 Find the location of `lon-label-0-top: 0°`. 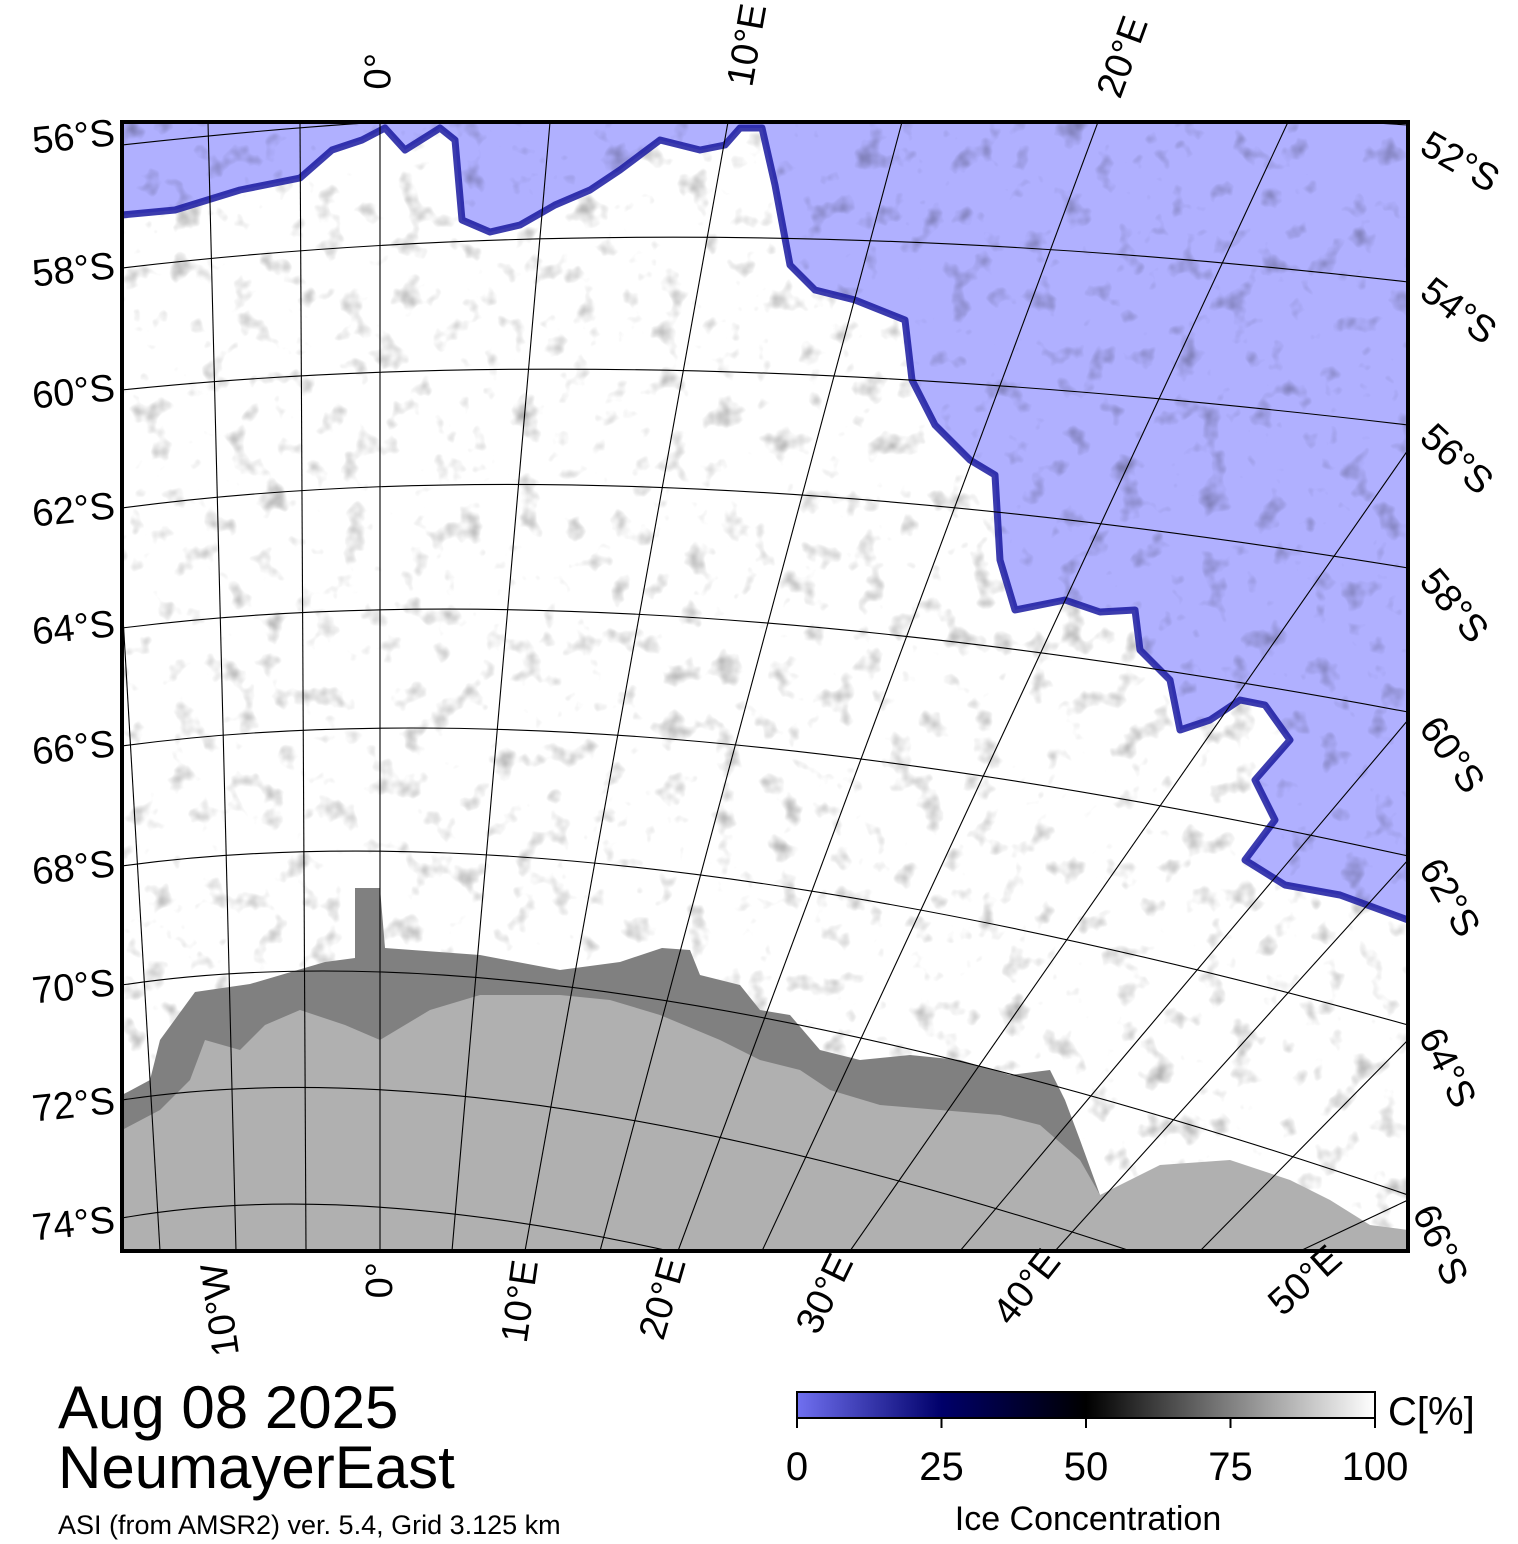

lon-label-0-top: 0° is located at coordinates (378, 72).